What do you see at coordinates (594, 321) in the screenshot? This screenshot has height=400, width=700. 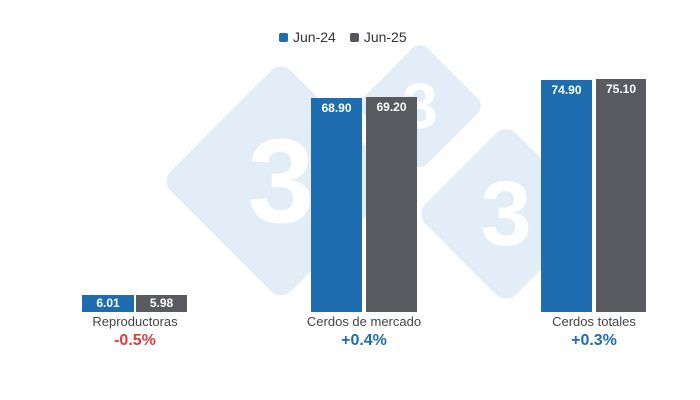 I see `category-label-cerdos-totales: Cerdos totales` at bounding box center [594, 321].